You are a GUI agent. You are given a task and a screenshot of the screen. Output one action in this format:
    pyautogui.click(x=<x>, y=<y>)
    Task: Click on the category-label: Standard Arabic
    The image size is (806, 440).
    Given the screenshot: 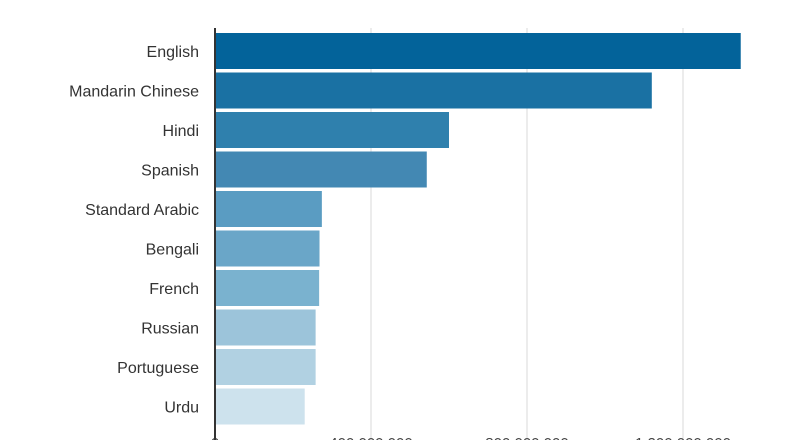 What is the action you would take?
    pyautogui.click(x=142, y=210)
    